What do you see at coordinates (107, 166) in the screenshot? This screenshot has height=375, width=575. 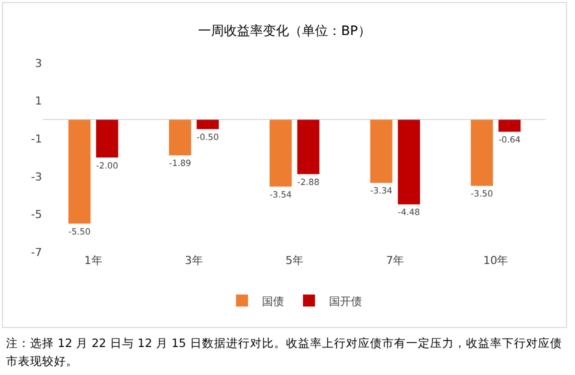 I see `data-label: -2.00` at bounding box center [107, 166].